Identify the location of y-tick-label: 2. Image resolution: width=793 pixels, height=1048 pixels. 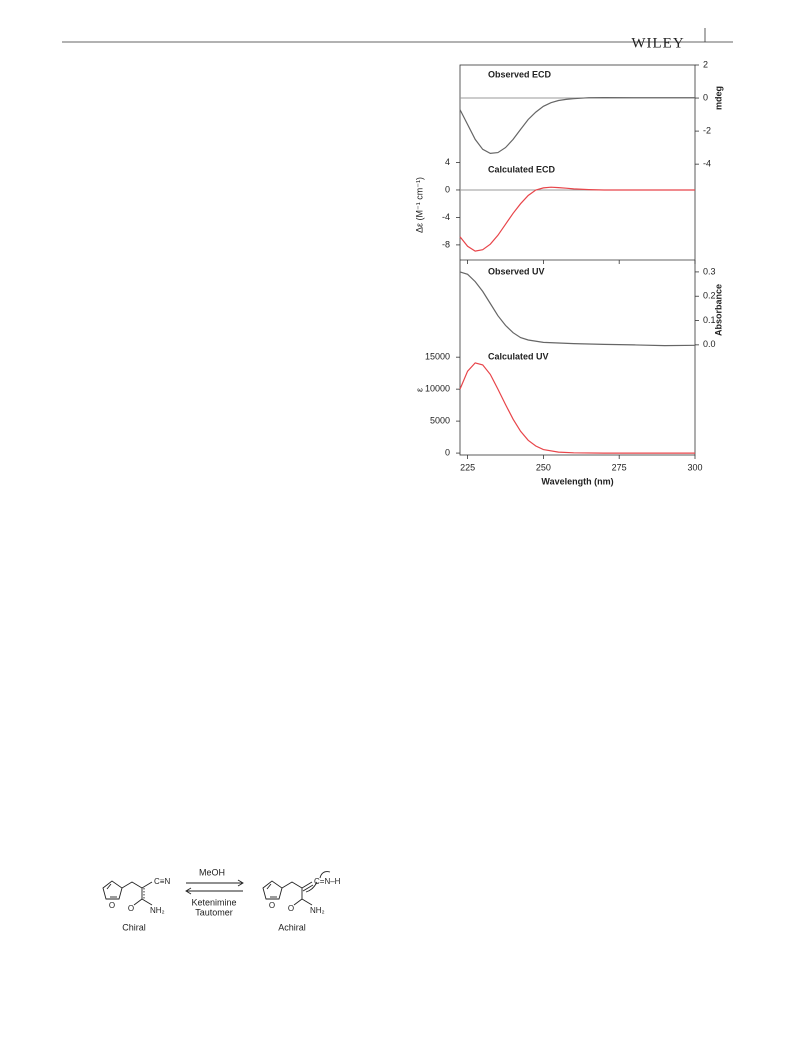
(705, 64).